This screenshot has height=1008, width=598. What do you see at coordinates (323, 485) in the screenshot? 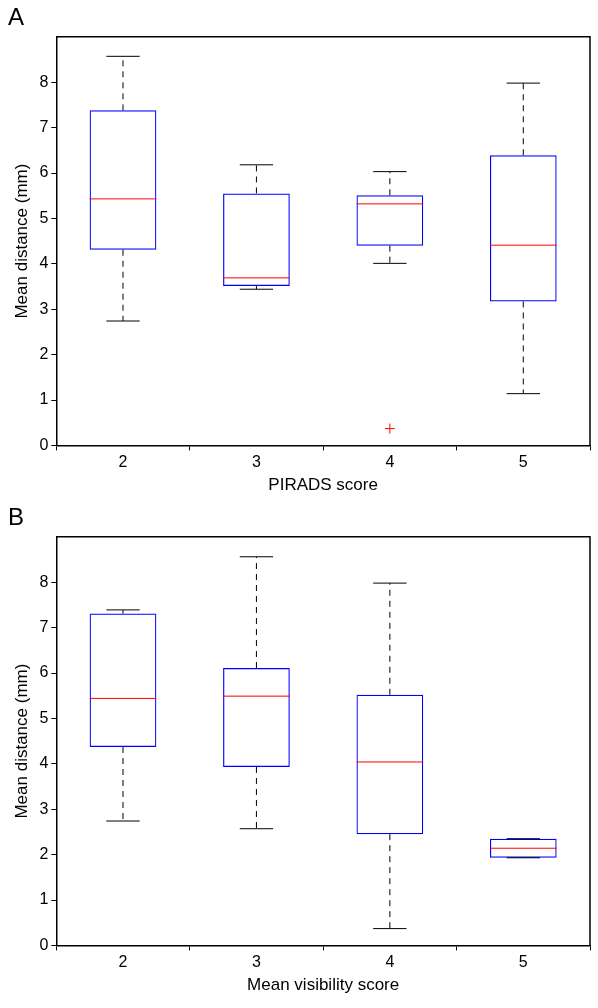
I see `x-axis-title: PIRADS score` at bounding box center [323, 485].